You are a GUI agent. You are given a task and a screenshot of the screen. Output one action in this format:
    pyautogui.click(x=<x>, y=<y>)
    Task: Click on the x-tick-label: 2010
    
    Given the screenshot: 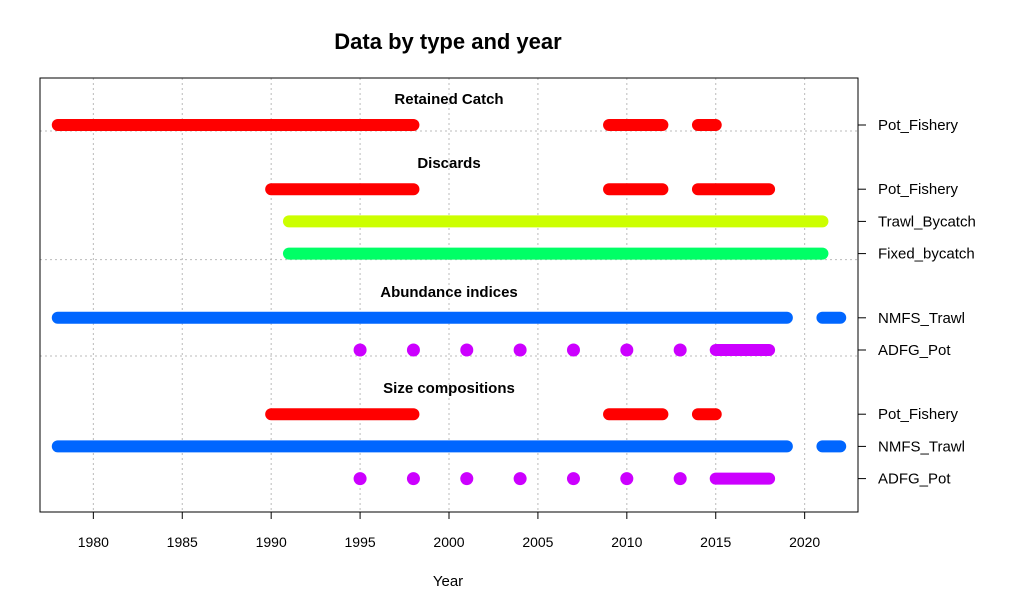 What is the action you would take?
    pyautogui.click(x=626, y=542)
    